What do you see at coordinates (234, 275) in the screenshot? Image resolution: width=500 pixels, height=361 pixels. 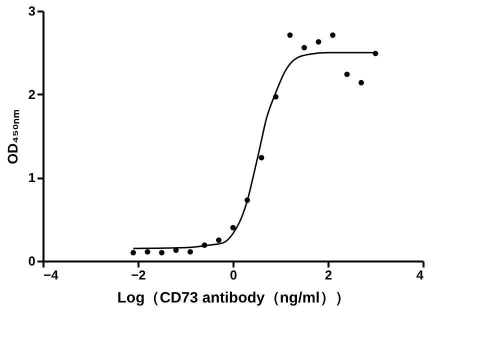 I see `x-tick-label: 0` at bounding box center [234, 275].